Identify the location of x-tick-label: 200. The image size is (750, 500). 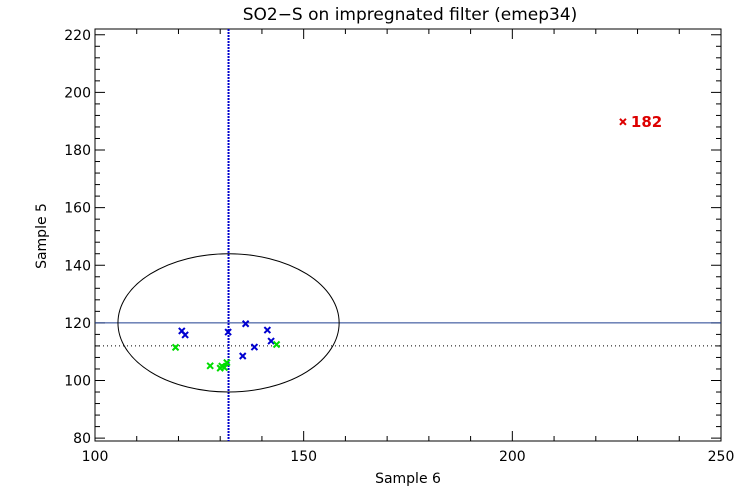
(512, 457).